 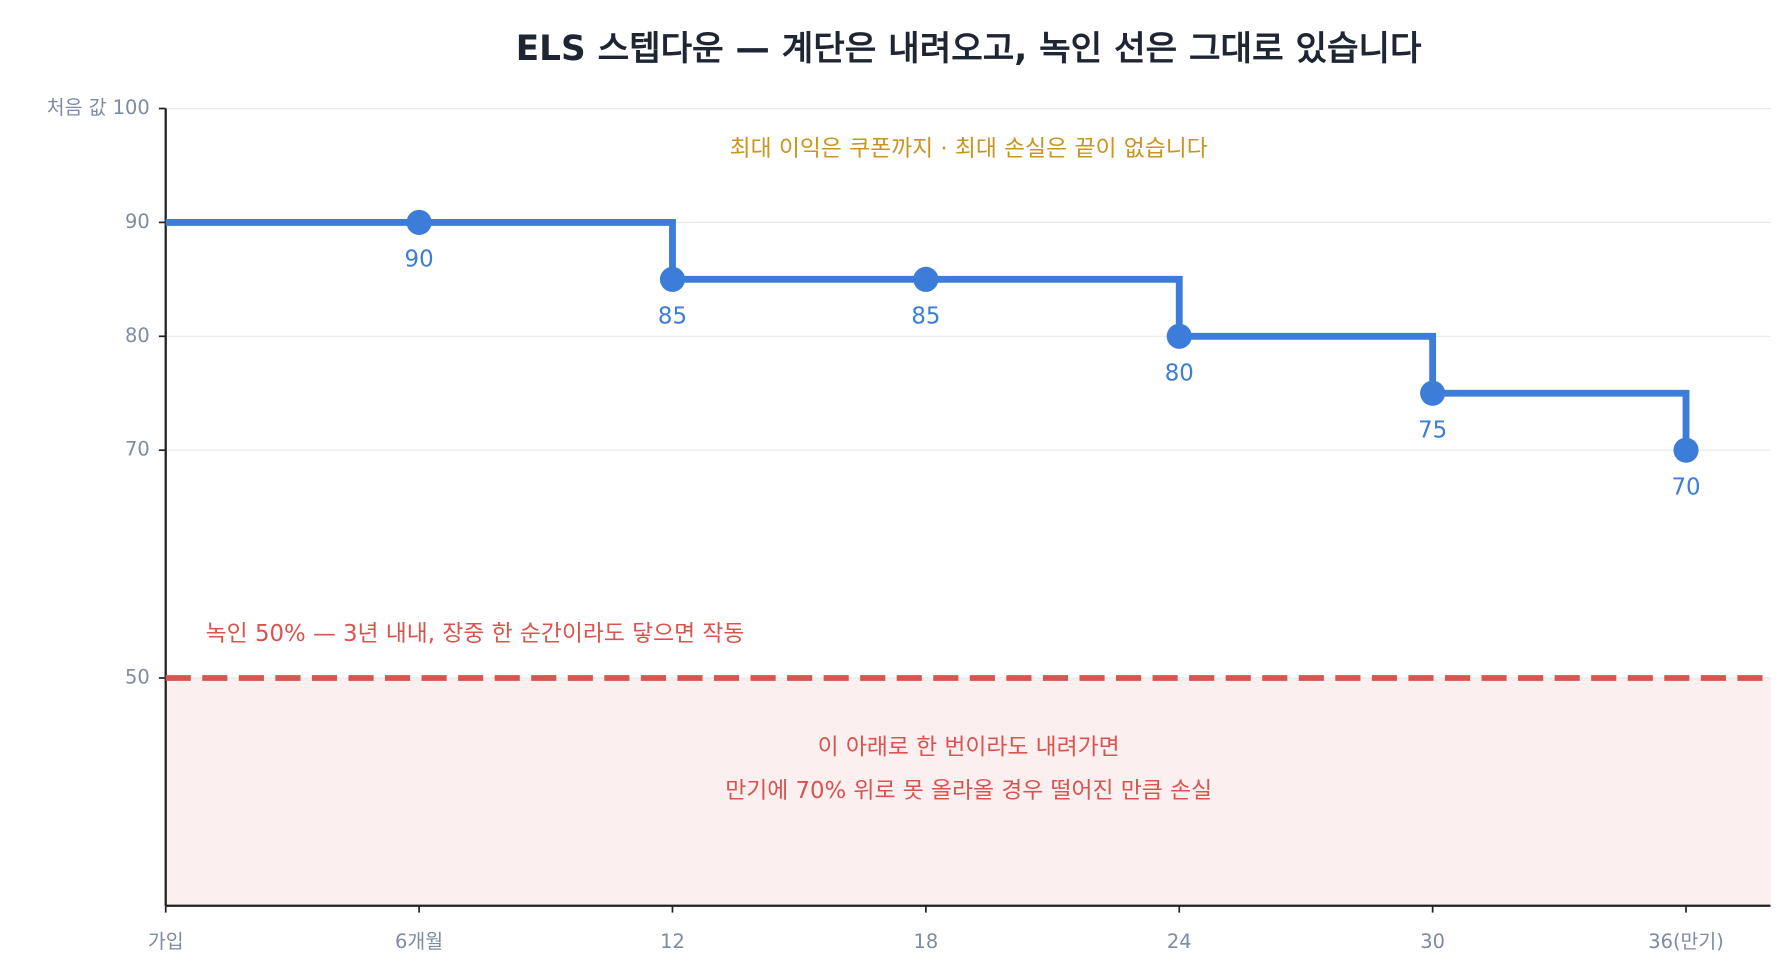 What do you see at coordinates (1685, 487) in the screenshot?
I see `data-label: 70` at bounding box center [1685, 487].